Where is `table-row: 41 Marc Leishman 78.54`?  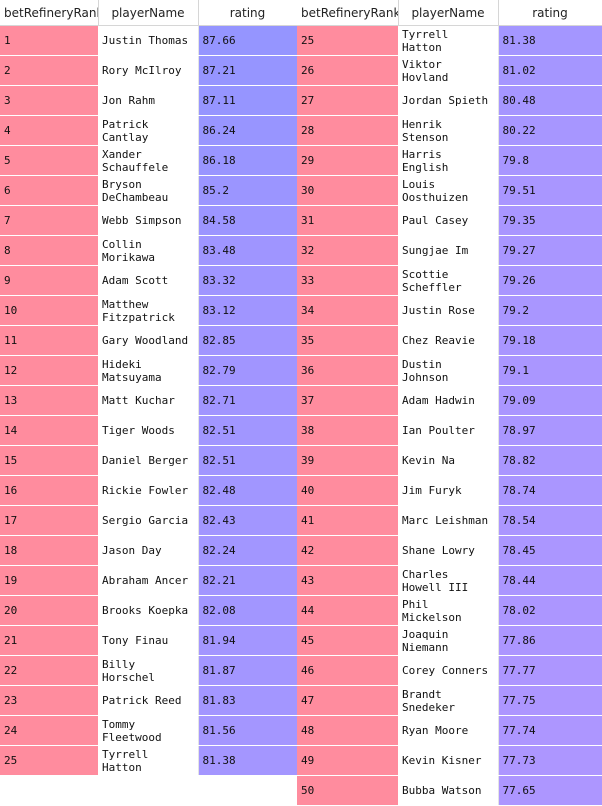 table-row: 41 Marc Leishman 78.54 is located at coordinates (449, 520).